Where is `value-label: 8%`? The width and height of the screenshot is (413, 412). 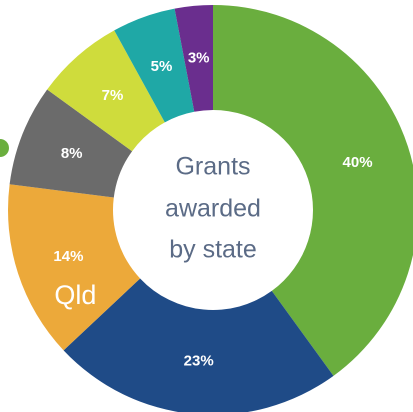 value-label: 8% is located at coordinates (72, 153).